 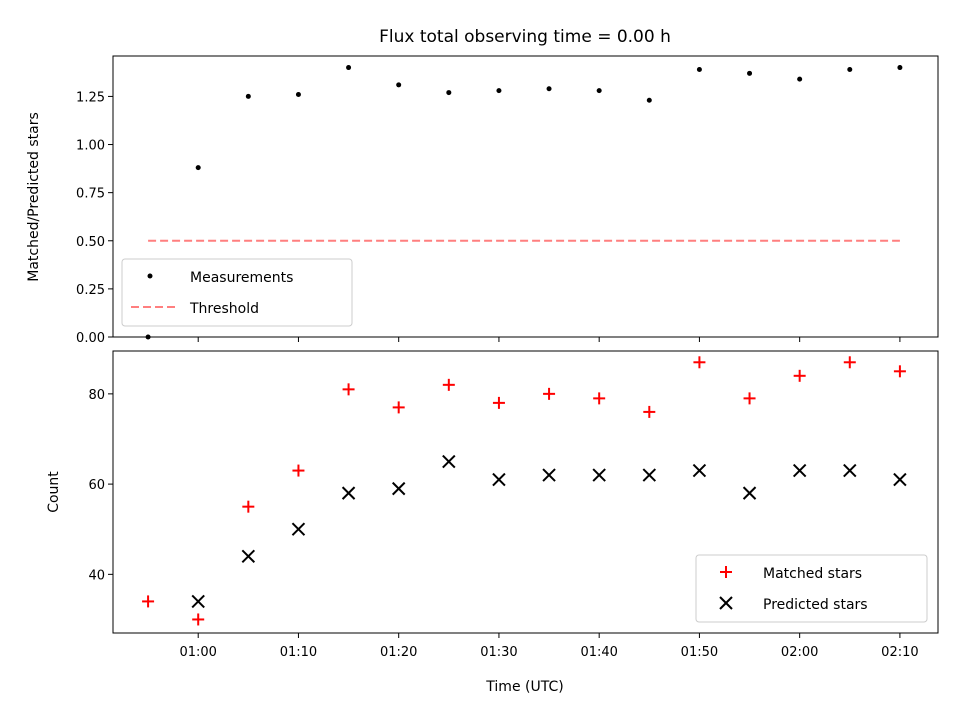 I want to click on bottom-x-axis-label: Time (UTC), so click(x=524, y=687).